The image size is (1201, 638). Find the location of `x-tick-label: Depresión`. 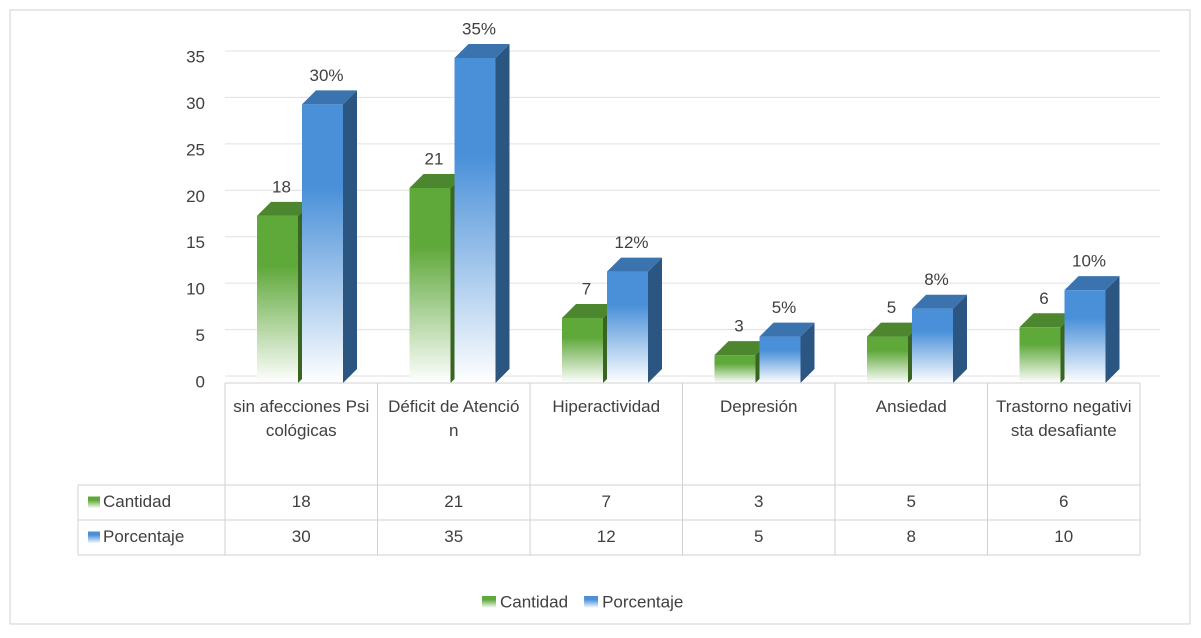

x-tick-label: Depresión is located at coordinates (759, 406).